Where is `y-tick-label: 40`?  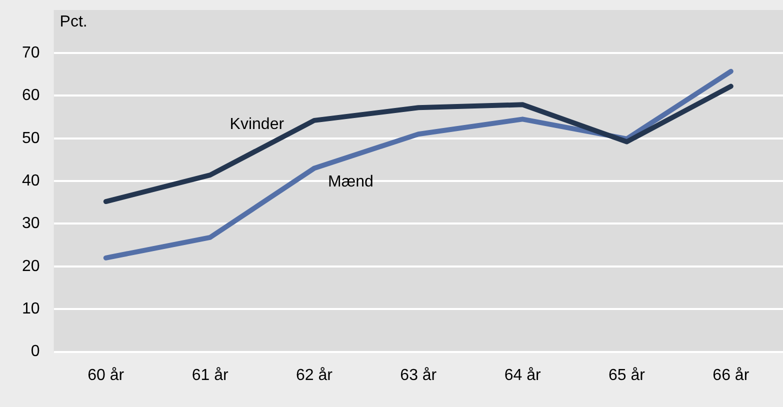 y-tick-label: 40 is located at coordinates (31, 181).